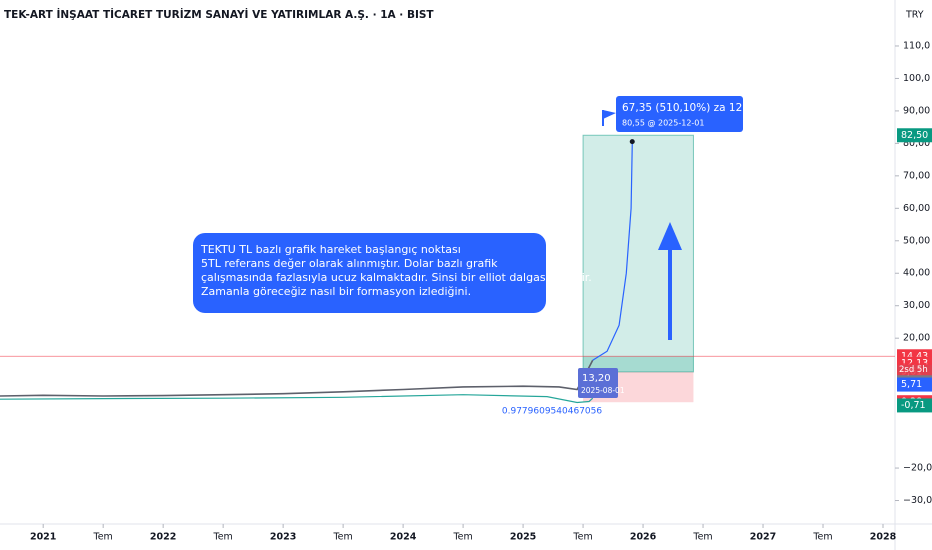  I want to click on x-tick-label: 2023, so click(283, 537).